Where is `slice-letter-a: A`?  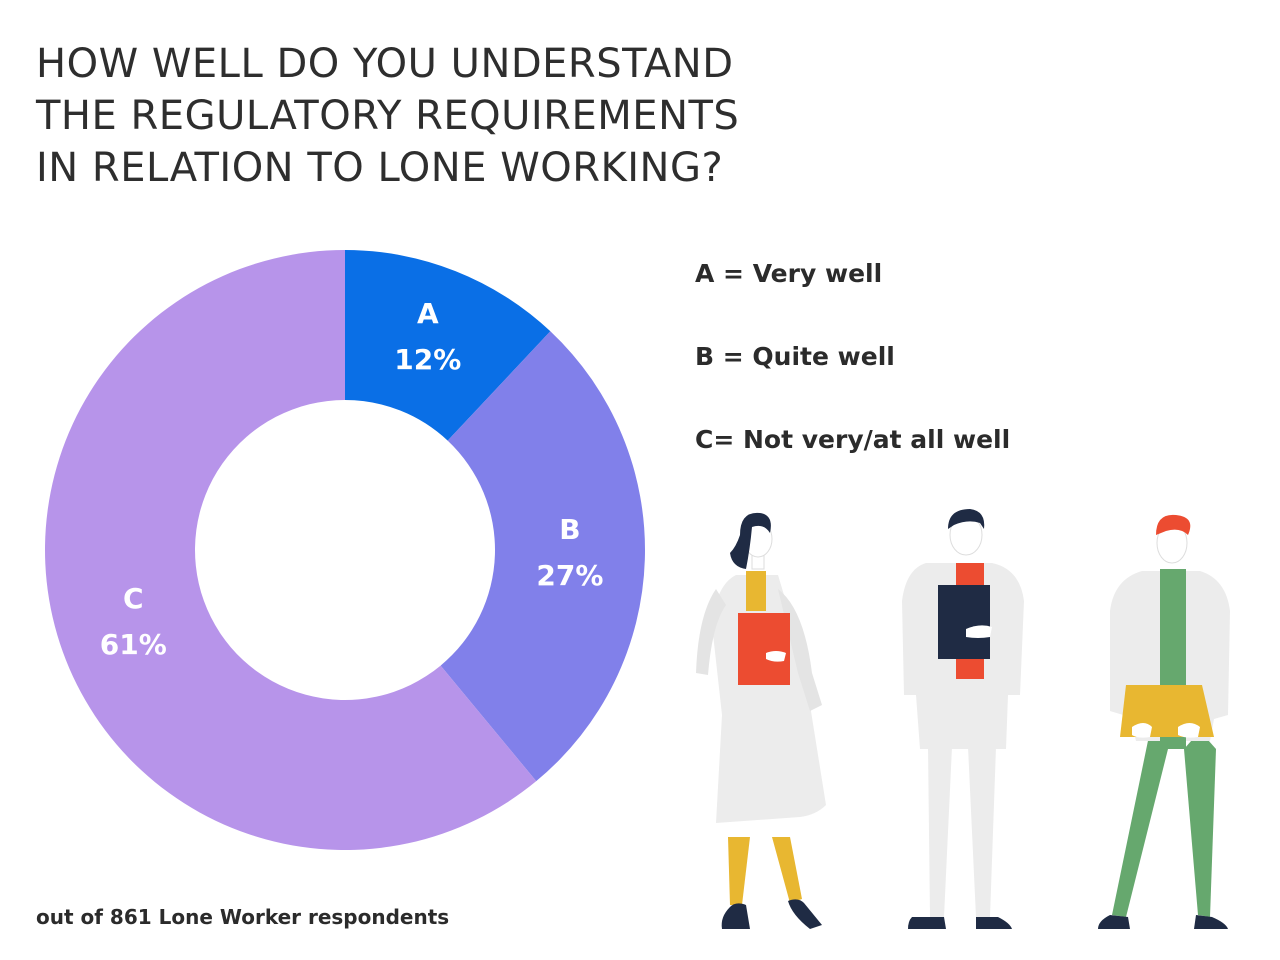 slice-letter-a: A is located at coordinates (428, 313).